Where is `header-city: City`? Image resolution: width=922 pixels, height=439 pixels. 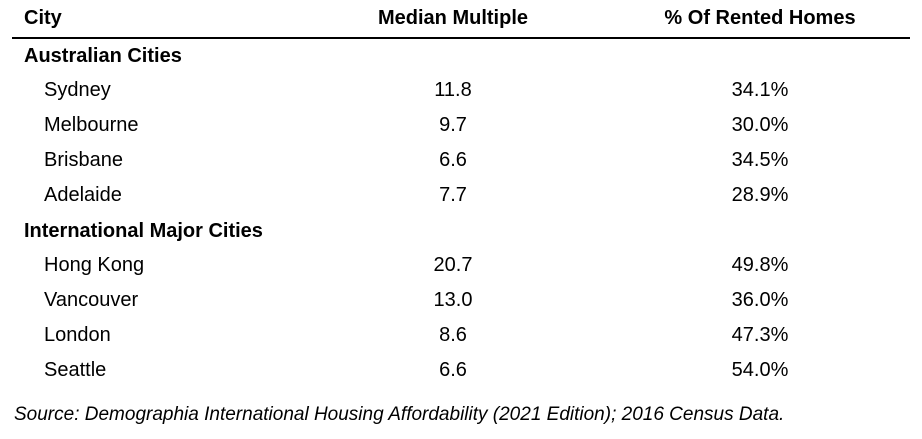 header-city: City is located at coordinates (43, 18).